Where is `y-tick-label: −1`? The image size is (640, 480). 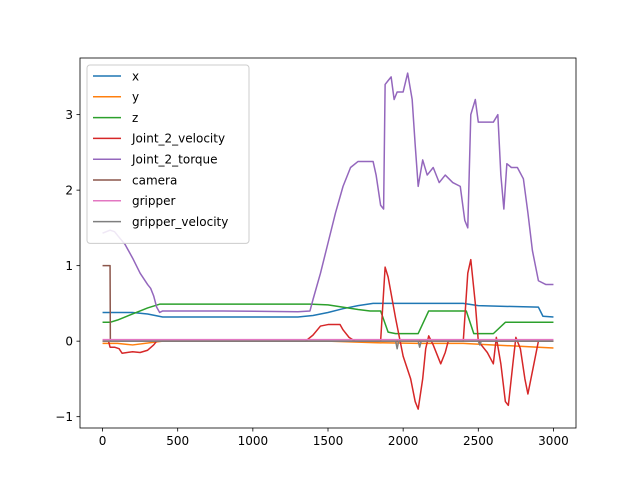 y-tick-label: −1 is located at coordinates (64, 417).